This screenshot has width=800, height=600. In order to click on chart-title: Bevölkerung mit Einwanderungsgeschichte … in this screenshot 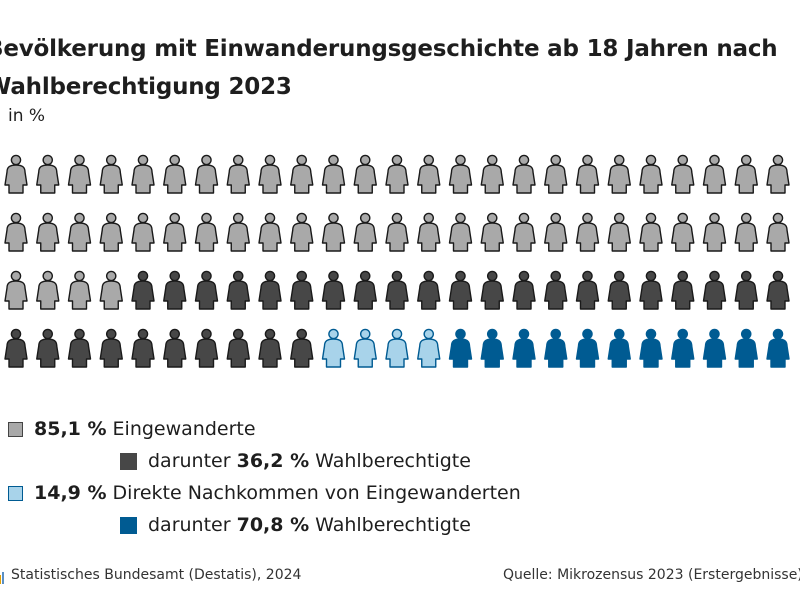, I will do `click(389, 68)`.